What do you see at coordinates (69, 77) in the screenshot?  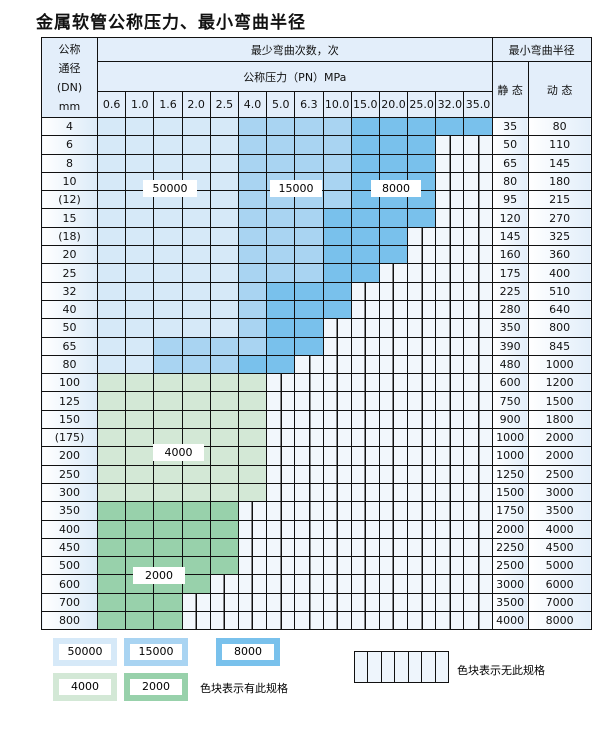 I see `dn-header: 公称 通径 (DN) mm` at bounding box center [69, 77].